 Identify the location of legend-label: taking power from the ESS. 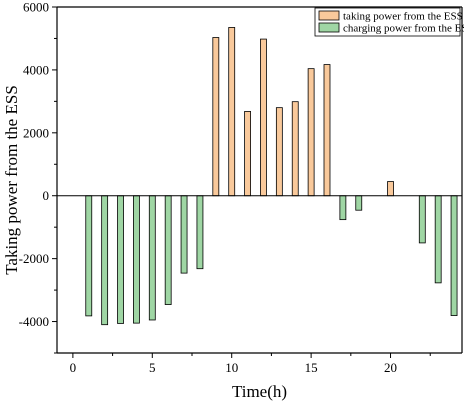
(403, 17).